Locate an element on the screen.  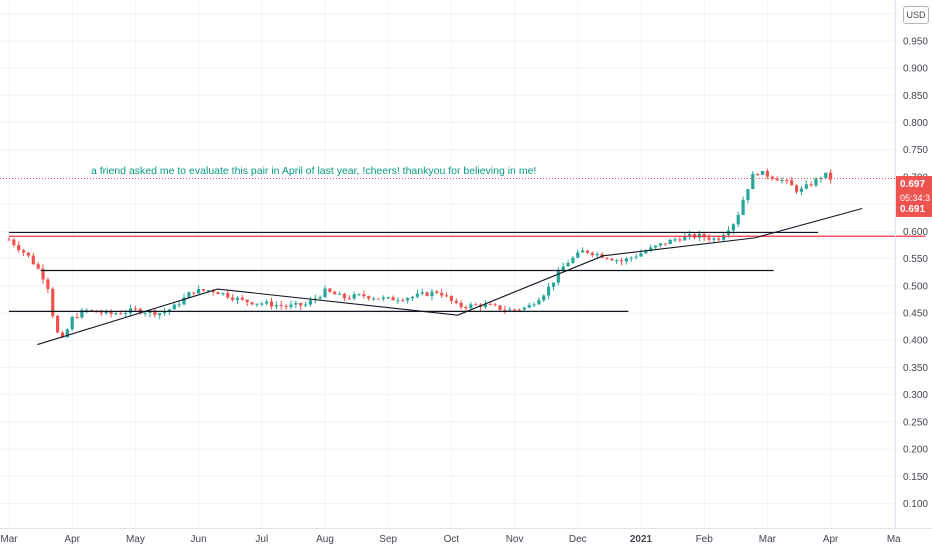
price-tick-label: 0.300 is located at coordinates (915, 395).